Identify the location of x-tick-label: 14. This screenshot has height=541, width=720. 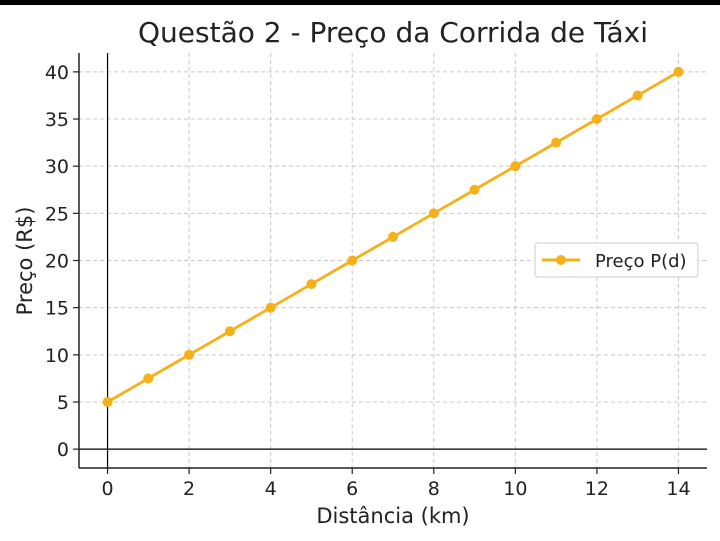
(678, 489).